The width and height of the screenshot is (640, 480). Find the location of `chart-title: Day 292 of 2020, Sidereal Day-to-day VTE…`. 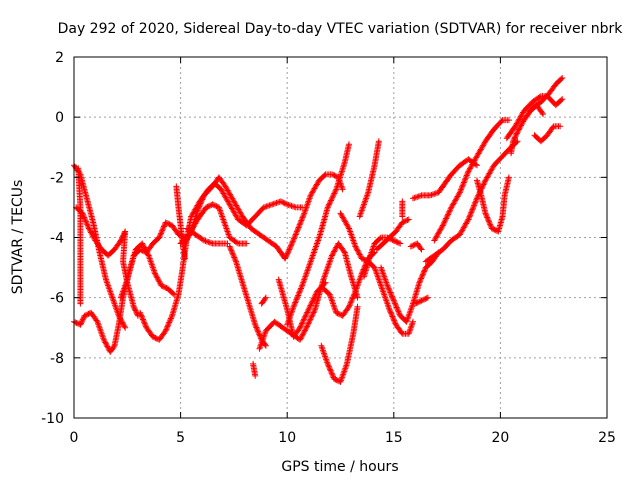

chart-title: Day 292 of 2020, Sidereal Day-to-day VTE… is located at coordinates (341, 29).